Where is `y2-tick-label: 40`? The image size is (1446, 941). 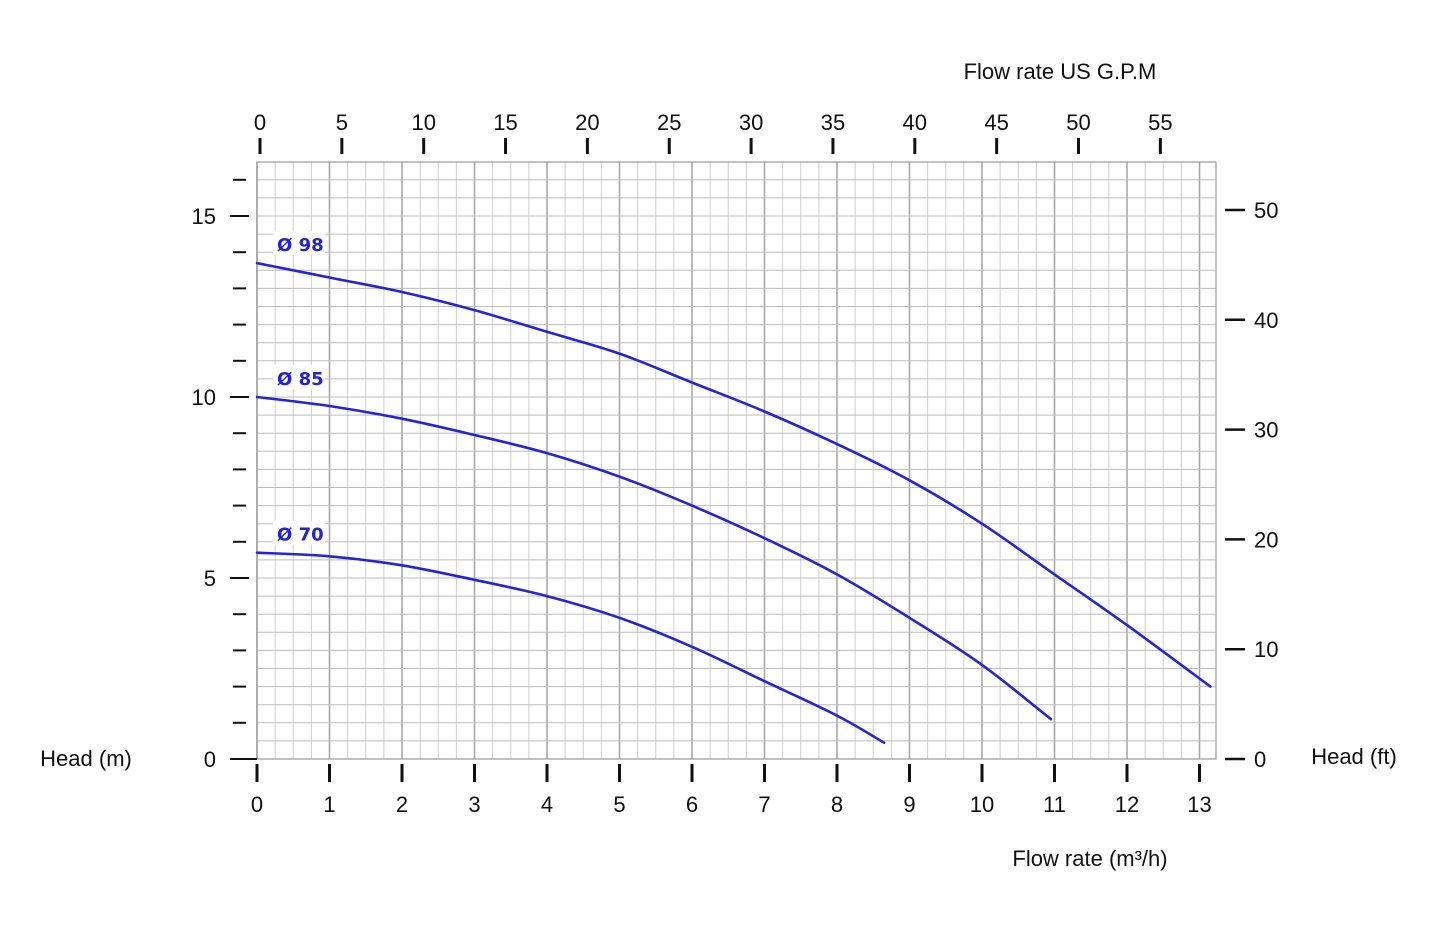 y2-tick-label: 40 is located at coordinates (1266, 320).